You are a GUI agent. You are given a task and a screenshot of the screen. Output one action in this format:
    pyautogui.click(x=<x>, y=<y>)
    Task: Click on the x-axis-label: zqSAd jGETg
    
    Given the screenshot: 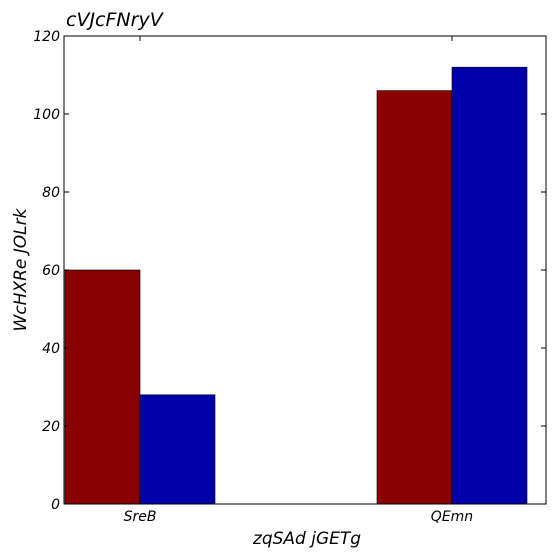 What is the action you would take?
    pyautogui.click(x=306, y=539)
    